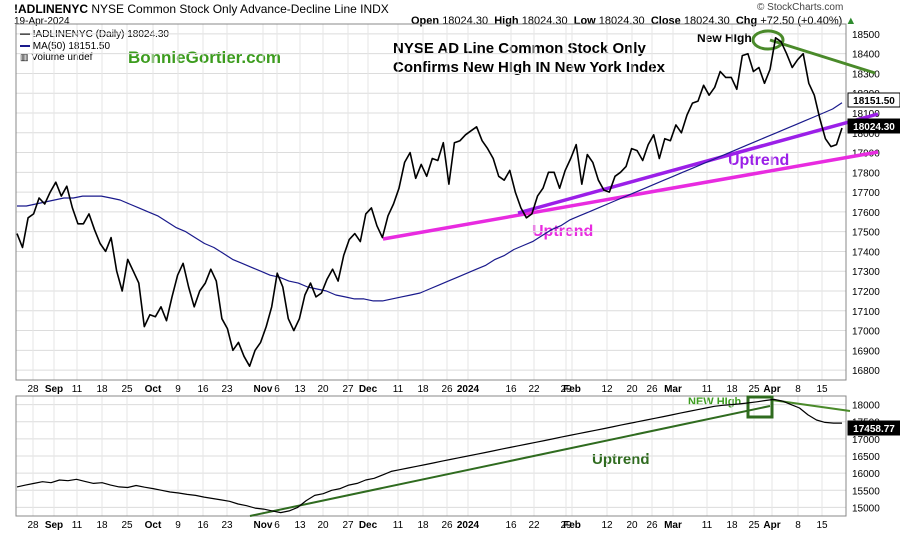  Describe the element at coordinates (534, 525) in the screenshot. I see `x-tick-label: 22` at that location.